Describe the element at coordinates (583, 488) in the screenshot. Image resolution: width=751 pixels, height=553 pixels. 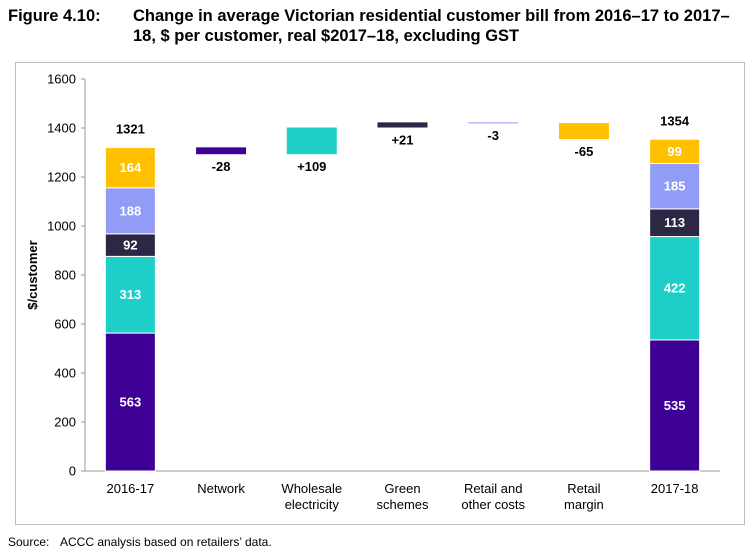
I see `x-tick-label: Retail` at that location.